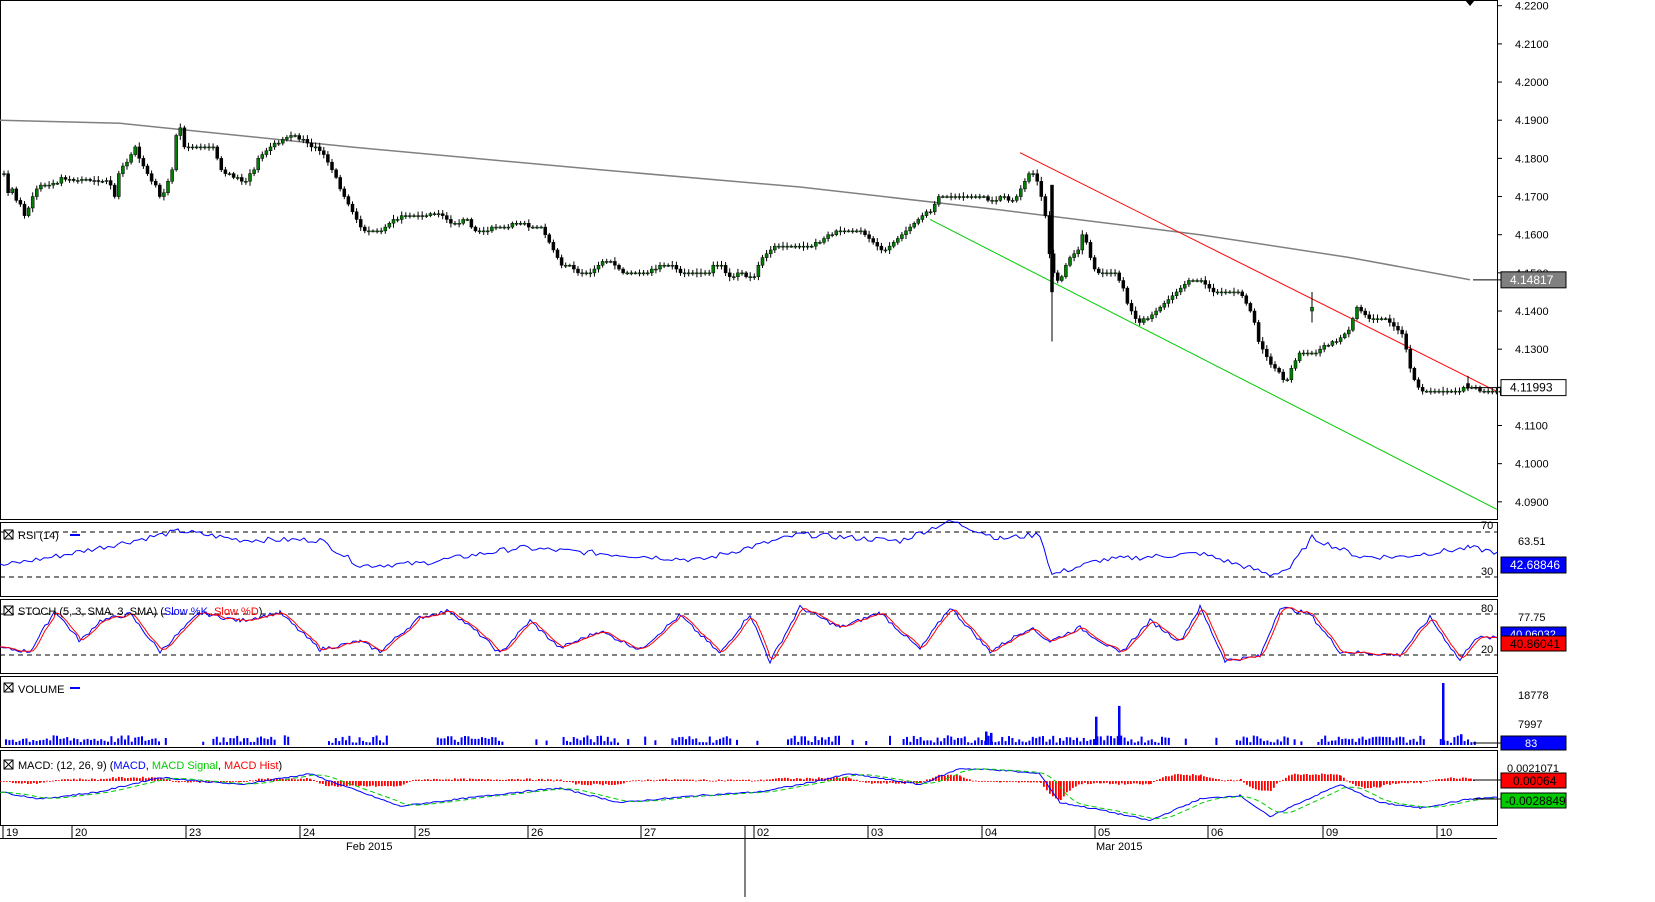 This screenshot has width=1655, height=902. What do you see at coordinates (1535, 565) in the screenshot?
I see `rsi-value-text: 42.68846` at bounding box center [1535, 565].